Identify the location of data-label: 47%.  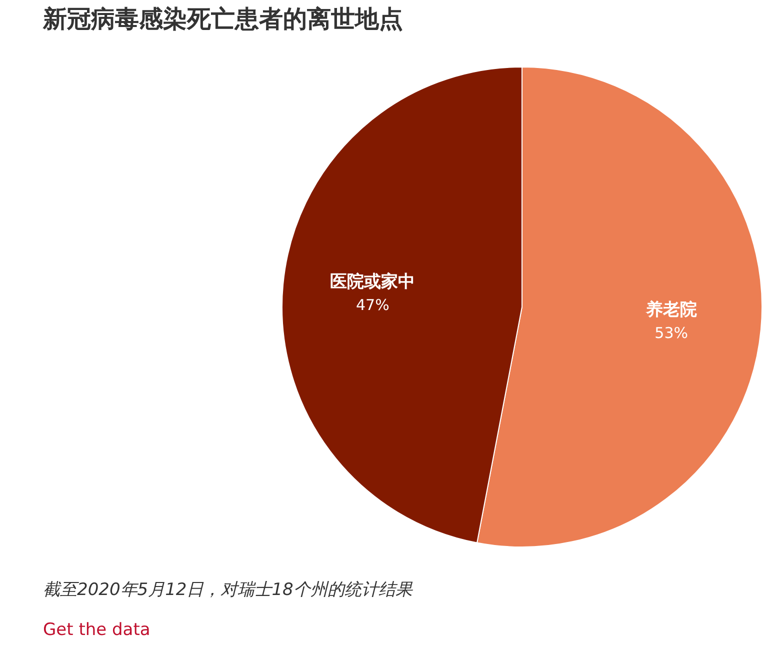
(373, 305).